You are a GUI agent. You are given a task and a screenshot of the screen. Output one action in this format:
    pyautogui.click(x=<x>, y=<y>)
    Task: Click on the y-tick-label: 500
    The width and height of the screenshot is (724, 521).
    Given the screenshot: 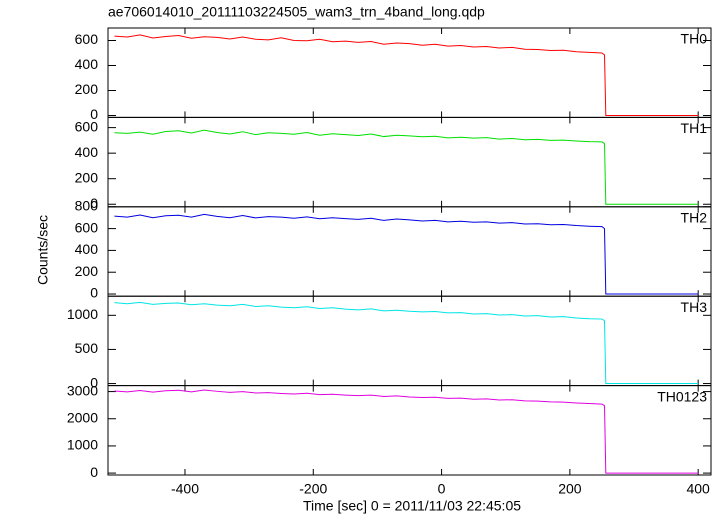 What is the action you would take?
    pyautogui.click(x=87, y=348)
    